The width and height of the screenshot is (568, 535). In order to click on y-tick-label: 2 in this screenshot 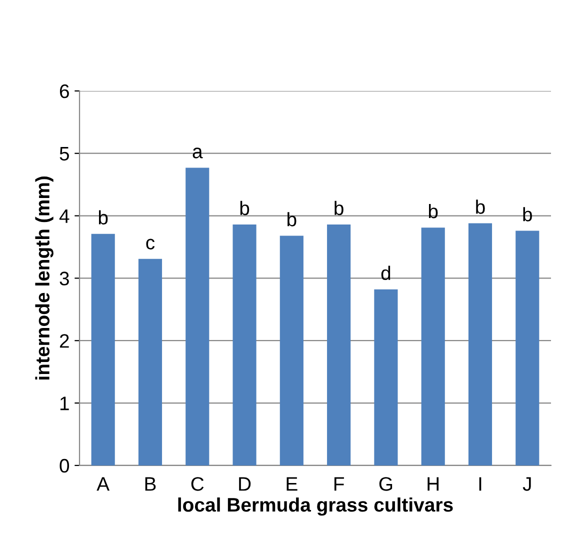, I will do `click(64, 341)`.